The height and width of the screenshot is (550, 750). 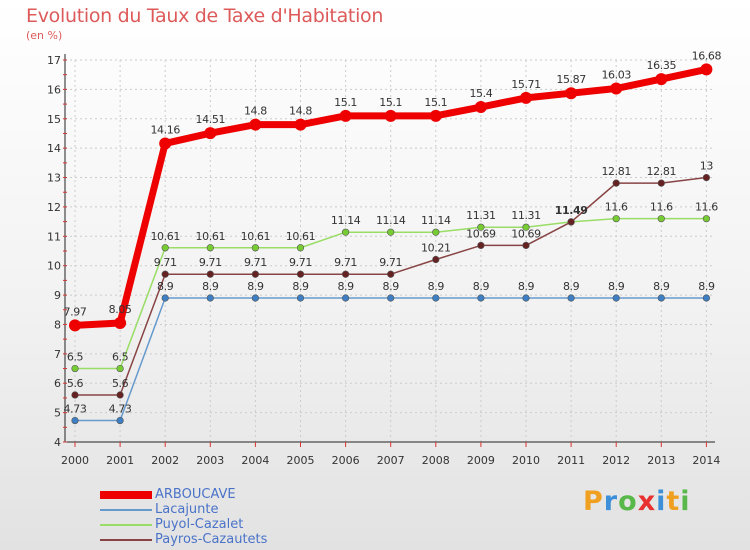 What do you see at coordinates (673, 501) in the screenshot?
I see `logo-letter: t` at bounding box center [673, 501].